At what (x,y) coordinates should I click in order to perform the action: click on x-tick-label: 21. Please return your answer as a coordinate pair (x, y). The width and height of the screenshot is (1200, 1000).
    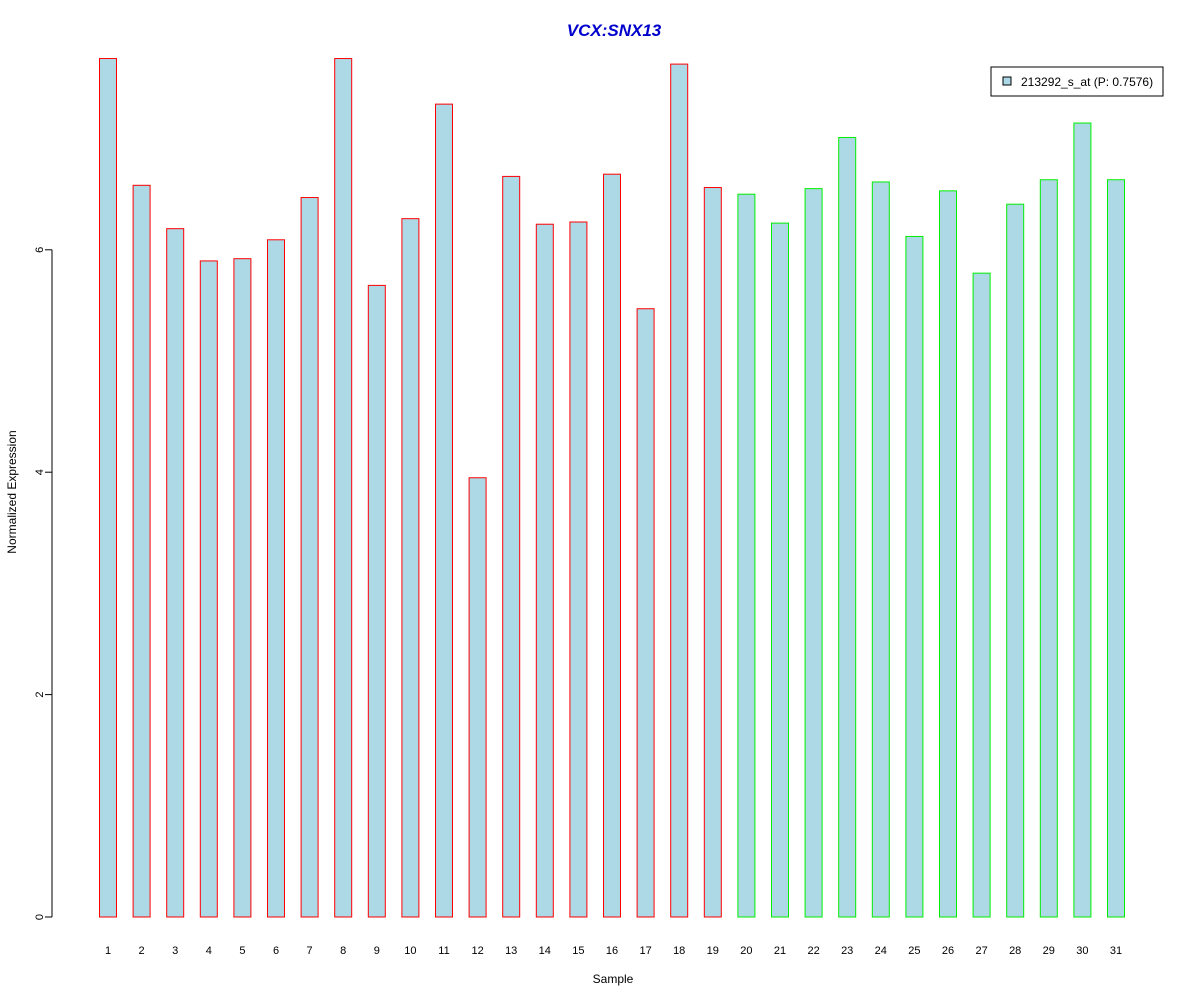
    Looking at the image, I should click on (780, 951).